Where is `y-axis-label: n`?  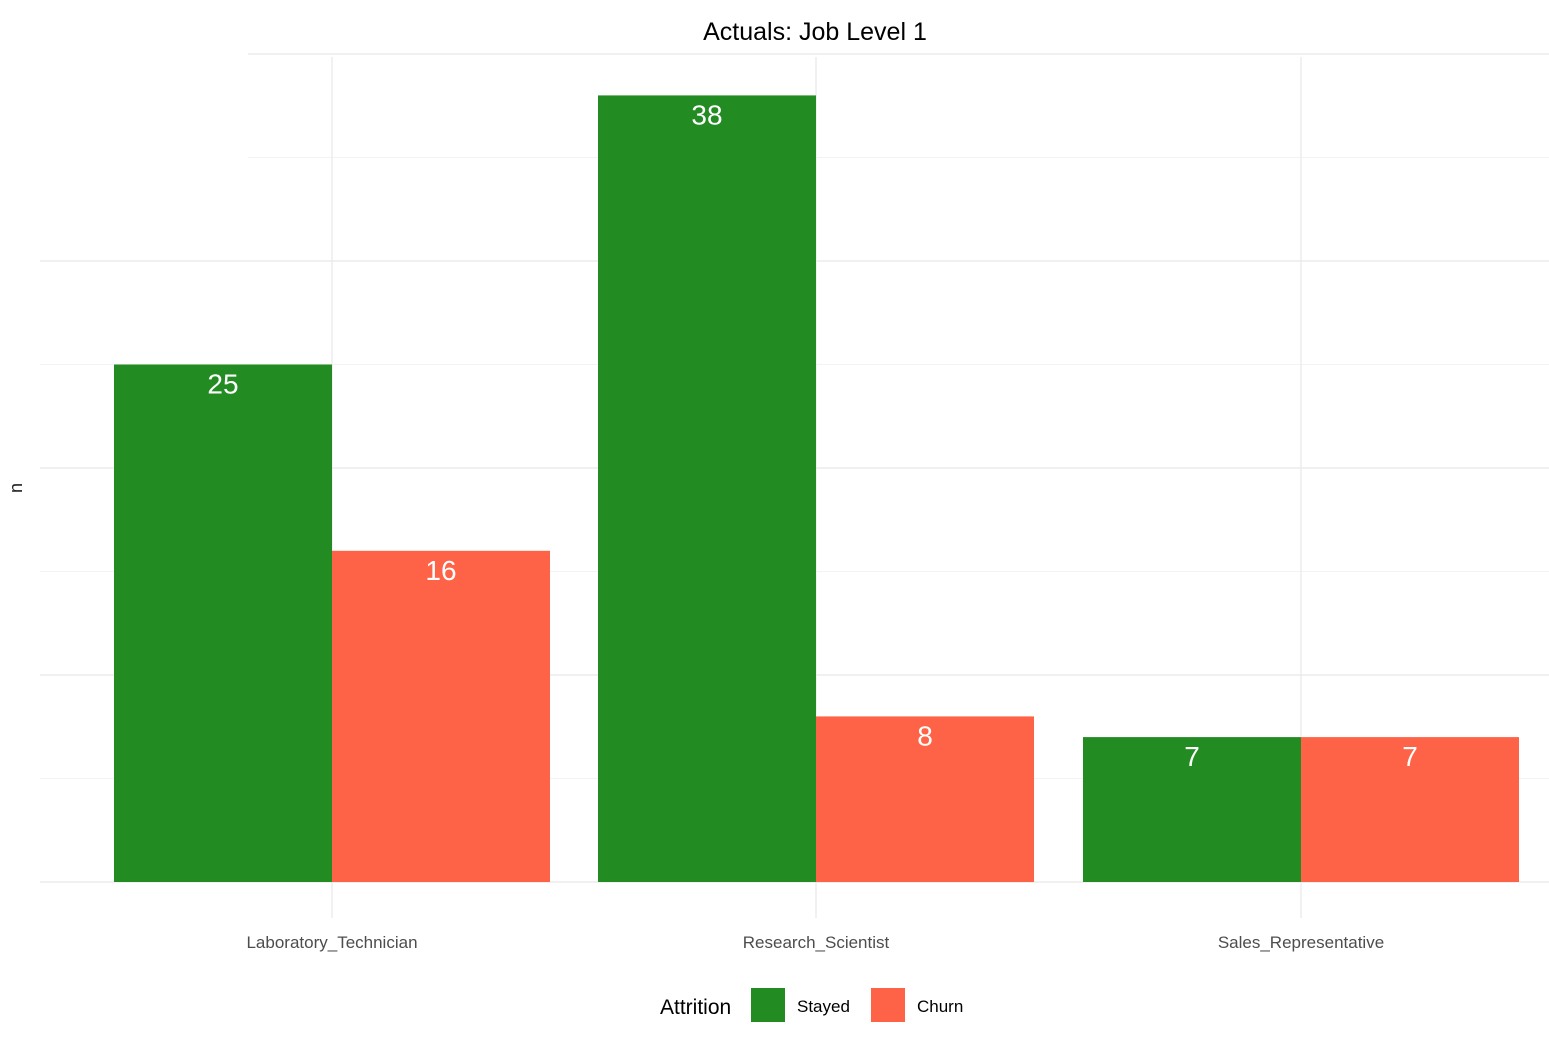
y-axis-label: n is located at coordinates (16, 488).